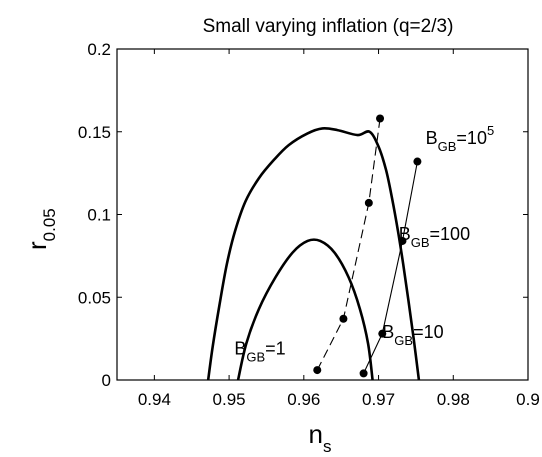 The height and width of the screenshot is (457, 542). I want to click on y-axis-label-main: r, so click(37, 245).